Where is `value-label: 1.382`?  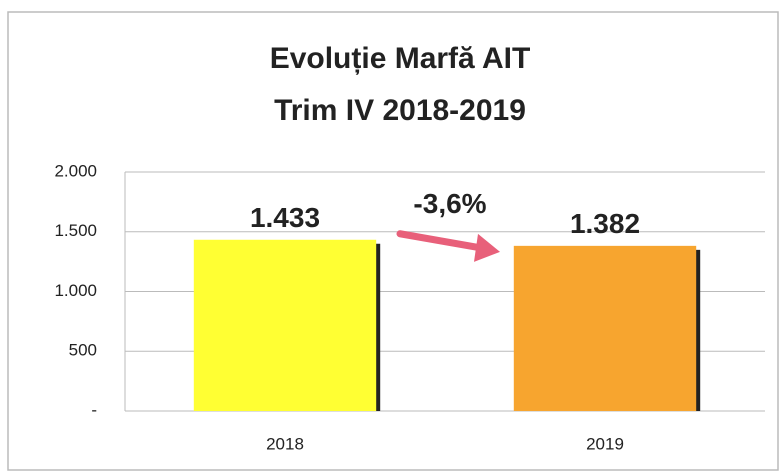 value-label: 1.382 is located at coordinates (605, 223).